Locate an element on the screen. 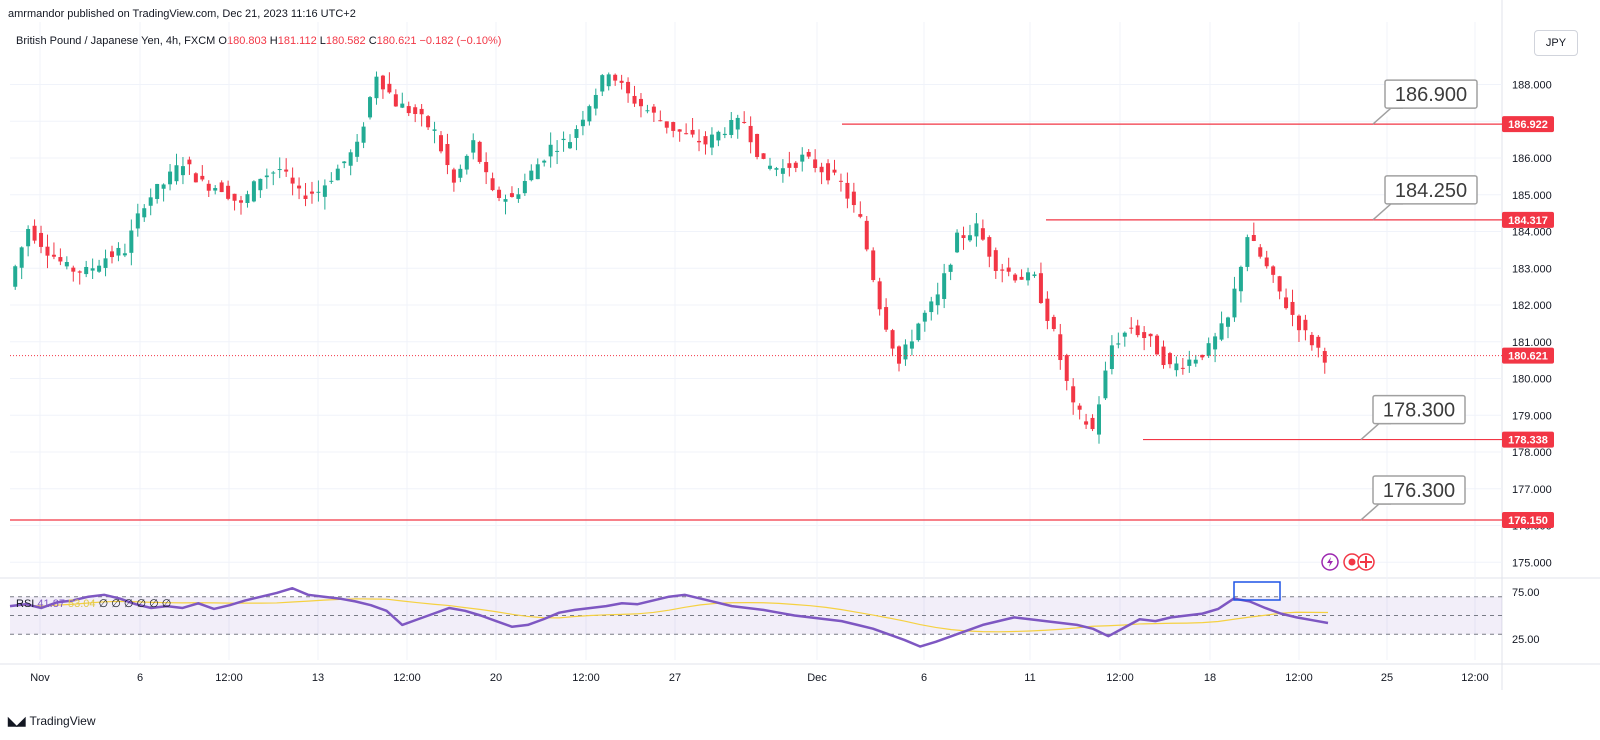 The width and height of the screenshot is (1600, 740). lightning-icon is located at coordinates (1330, 562).